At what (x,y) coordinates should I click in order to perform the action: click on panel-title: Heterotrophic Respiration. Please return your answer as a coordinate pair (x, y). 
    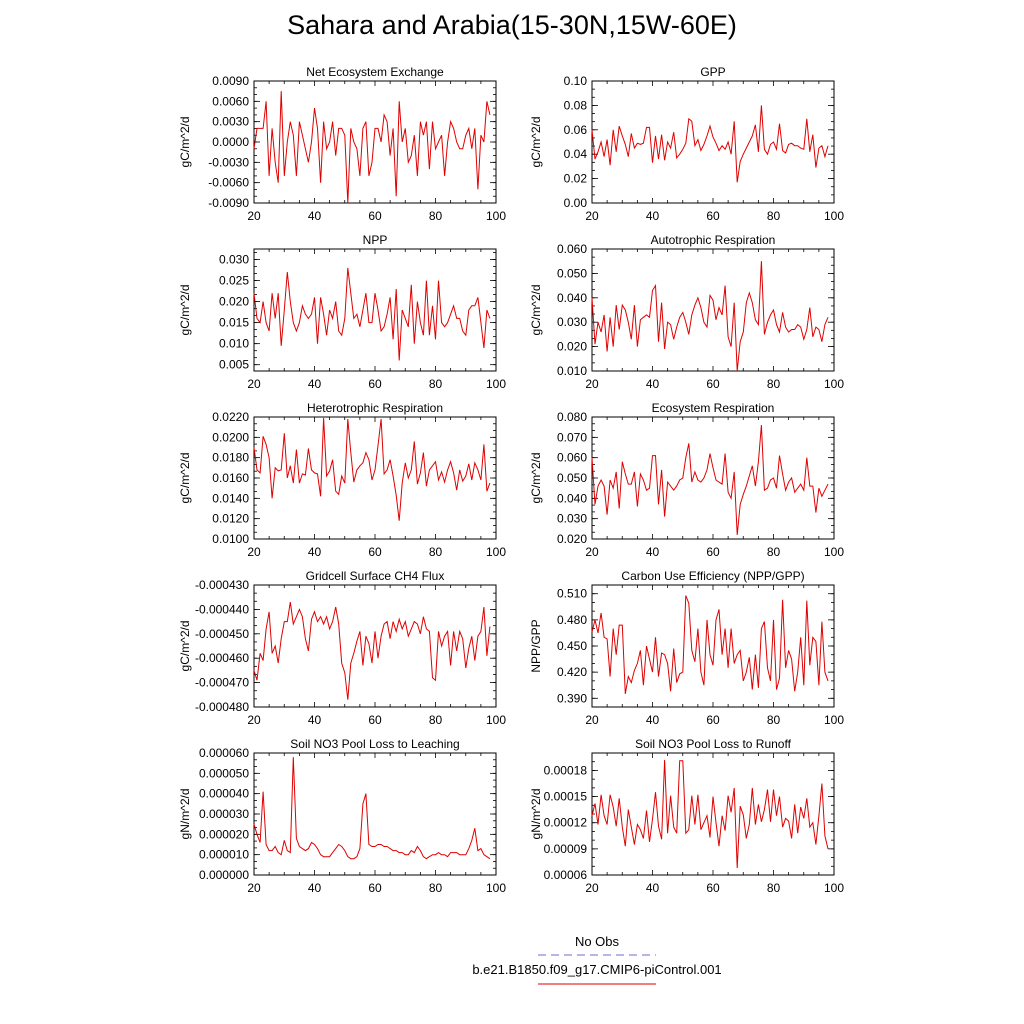
    Looking at the image, I should click on (375, 408).